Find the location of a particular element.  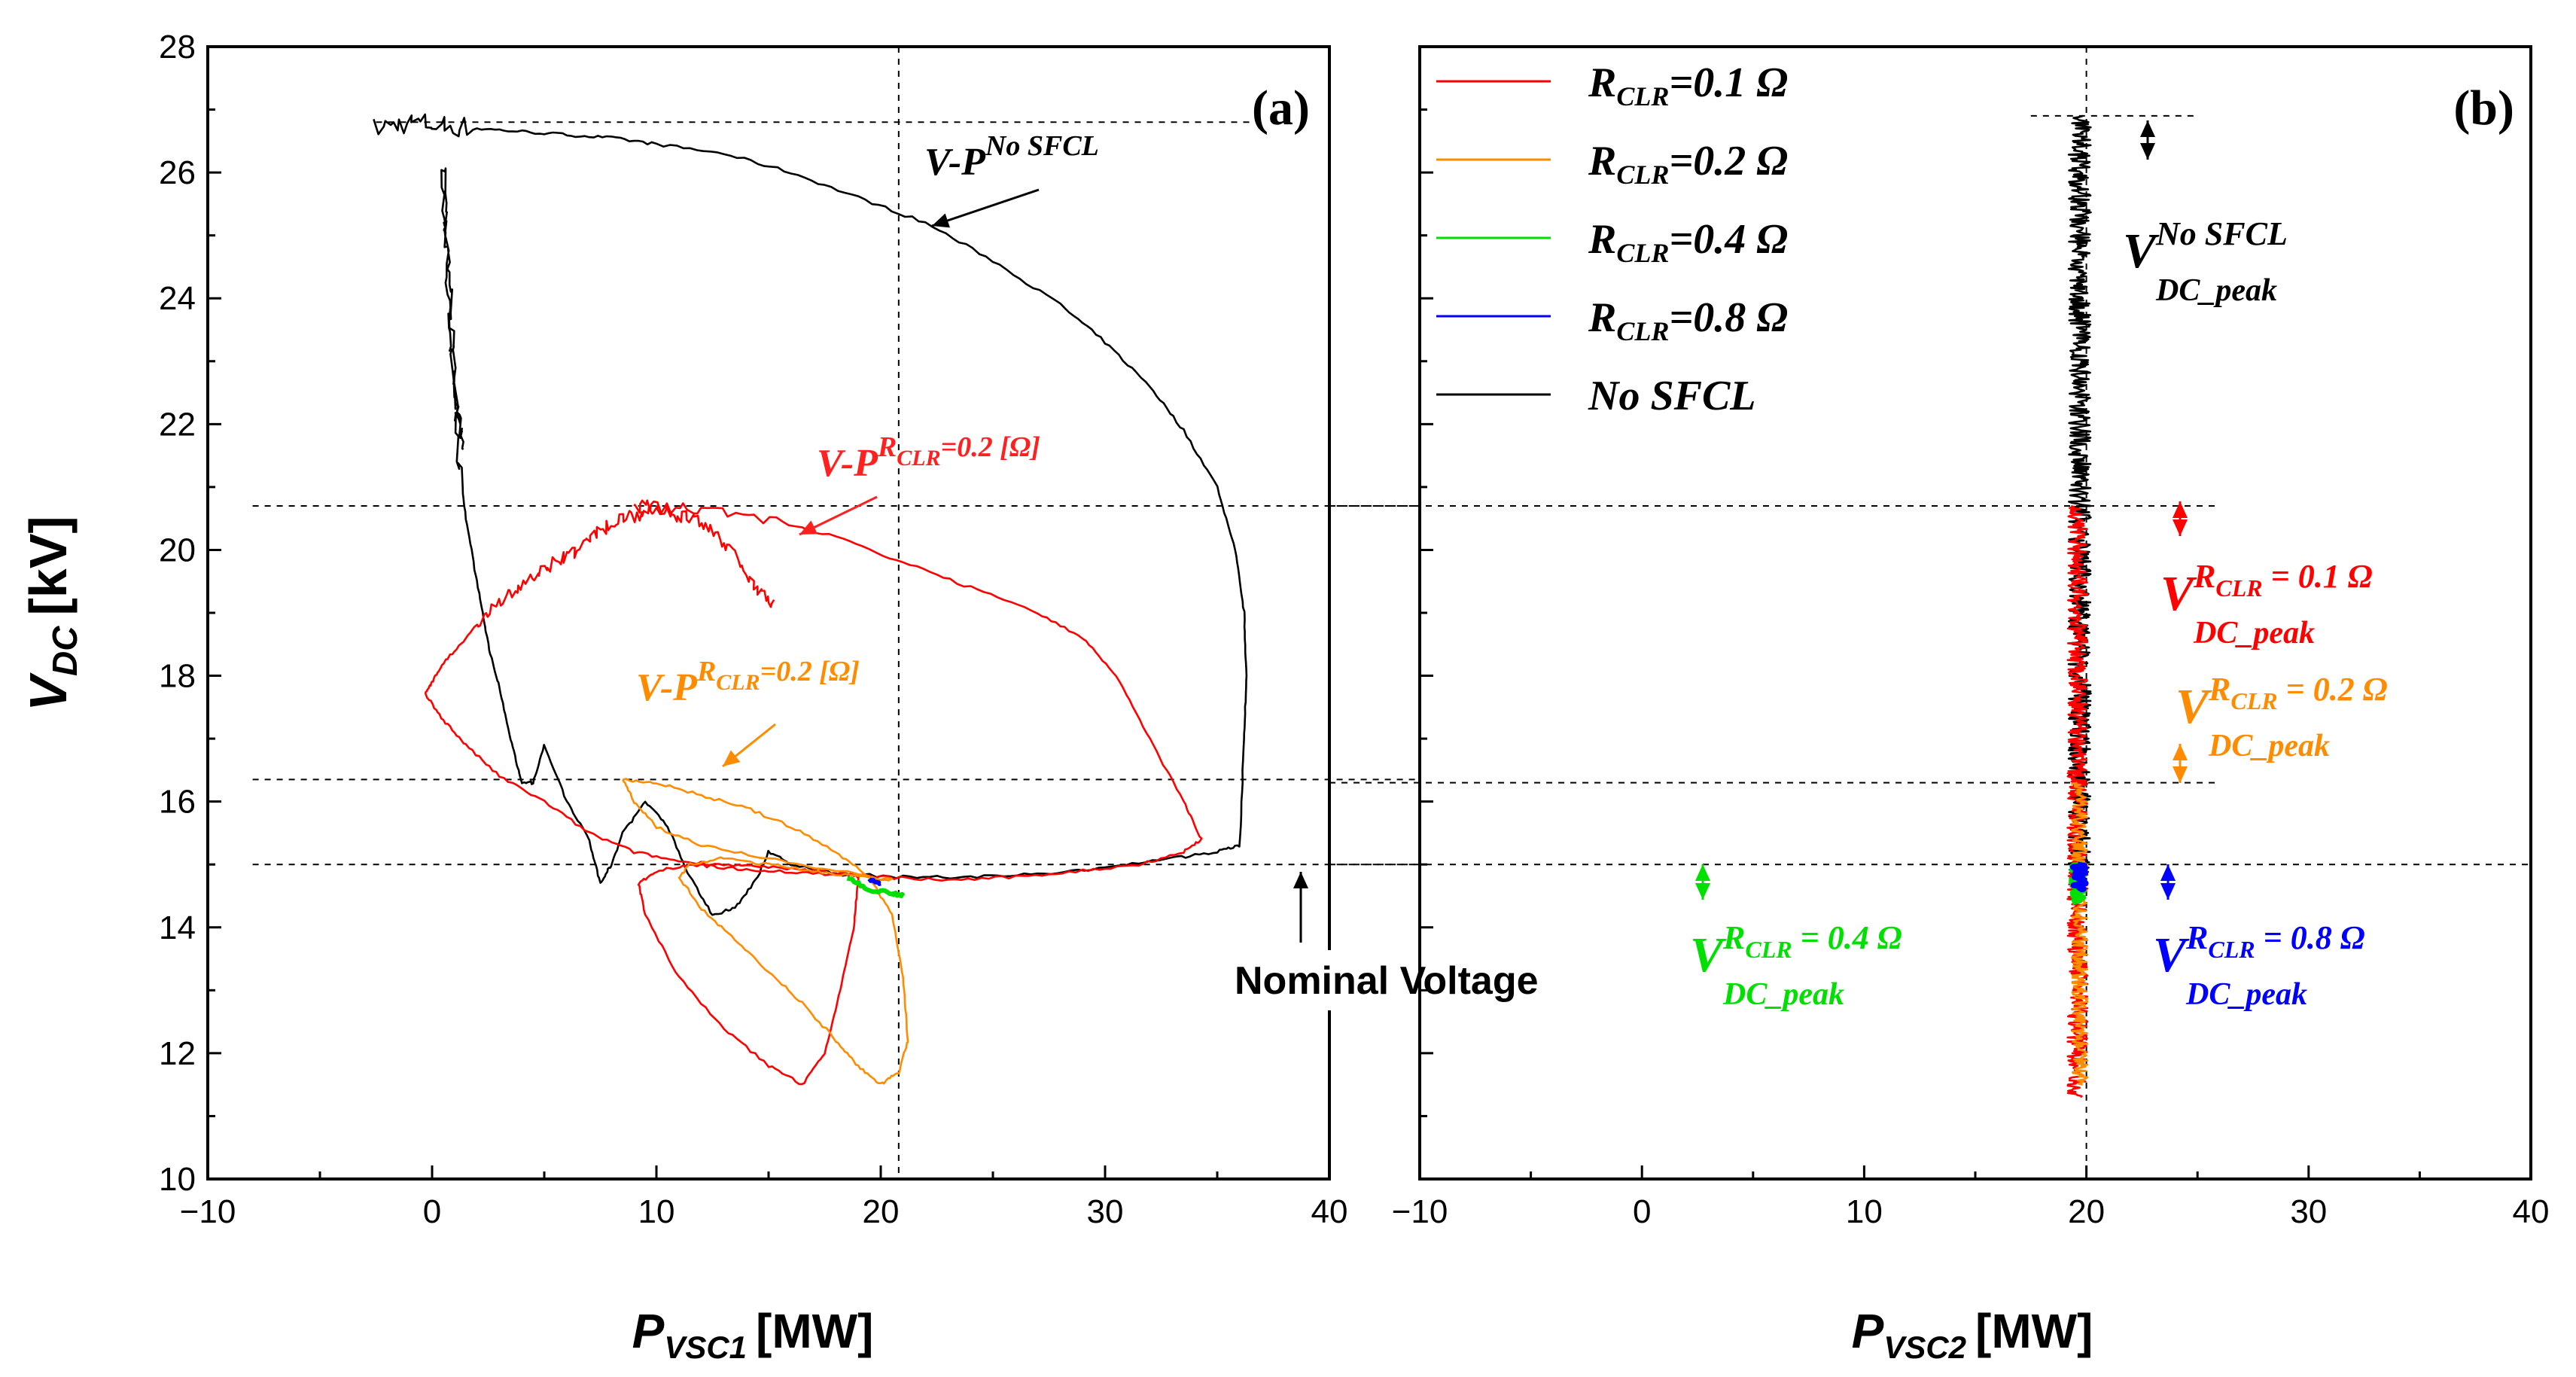

nominal-voltage-label: Nominal Voltage is located at coordinates (1387, 981).